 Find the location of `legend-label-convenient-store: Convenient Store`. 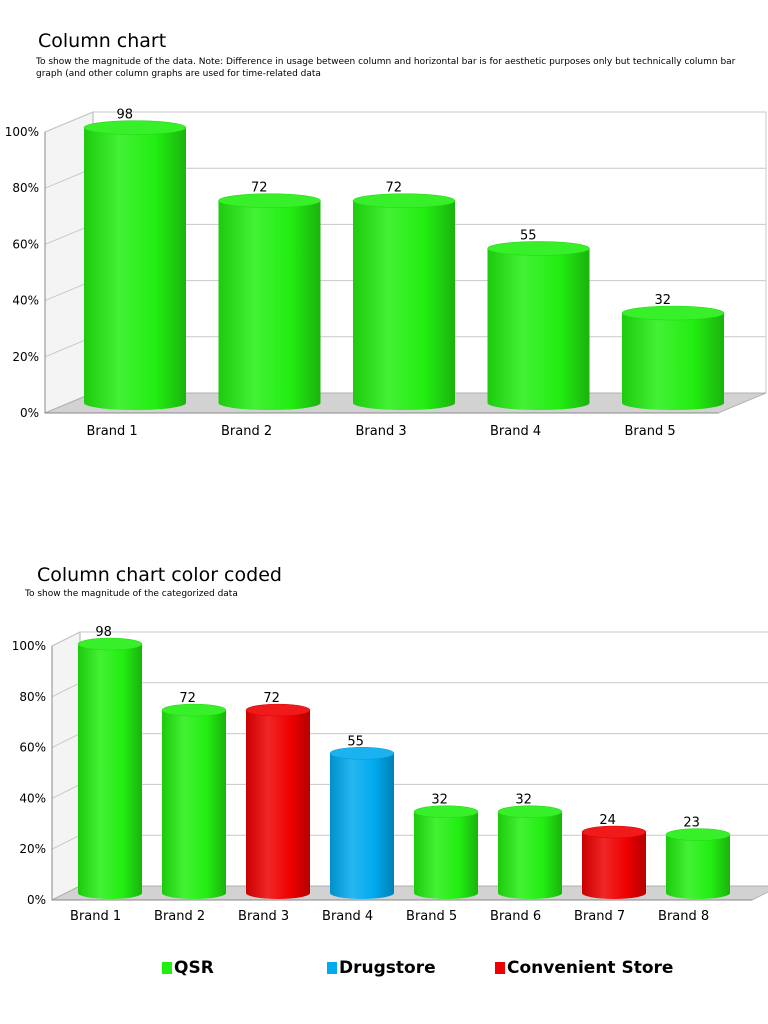

legend-label-convenient-store: Convenient Store is located at coordinates (590, 968).